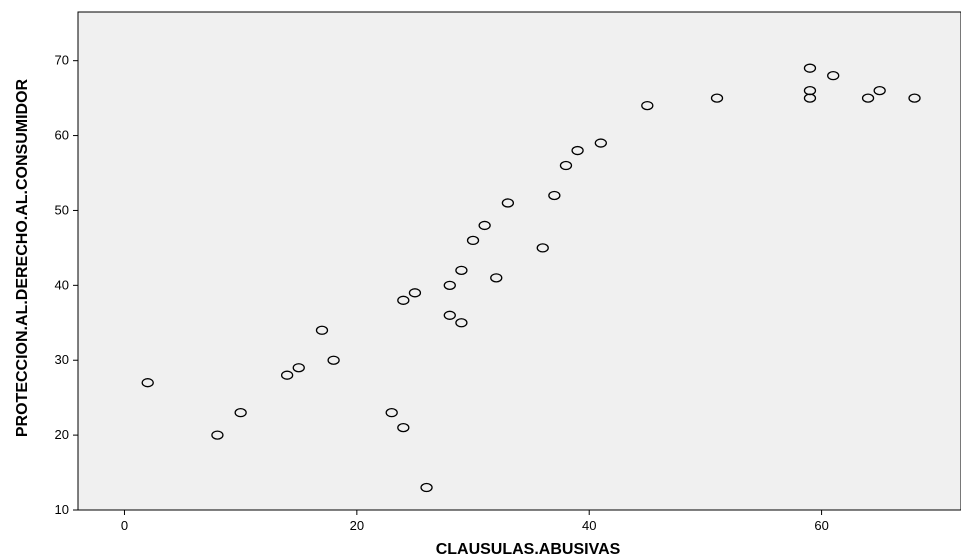 The width and height of the screenshot is (961, 559). Describe the element at coordinates (357, 525) in the screenshot. I see `x-tick-label: 20` at that location.